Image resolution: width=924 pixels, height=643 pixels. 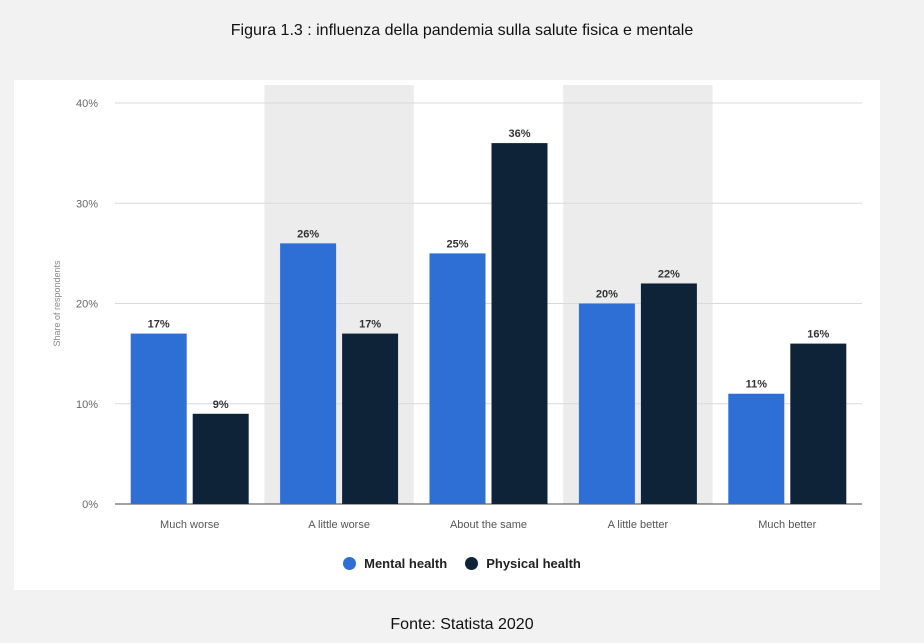 What do you see at coordinates (533, 563) in the screenshot?
I see `legend-label-physical: Physical health` at bounding box center [533, 563].